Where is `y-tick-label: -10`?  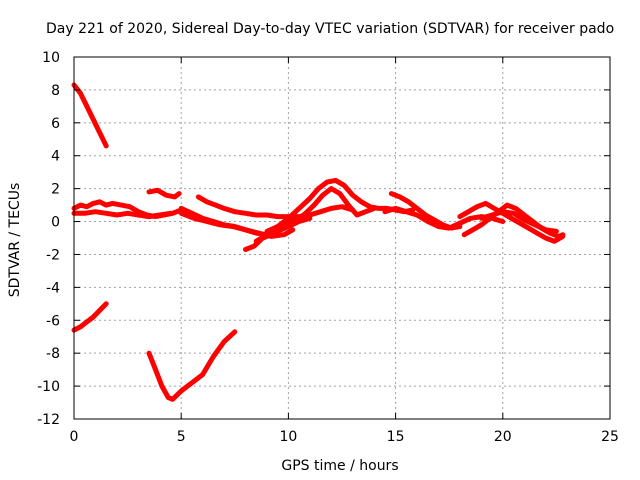 y-tick-label: -10 is located at coordinates (48, 387).